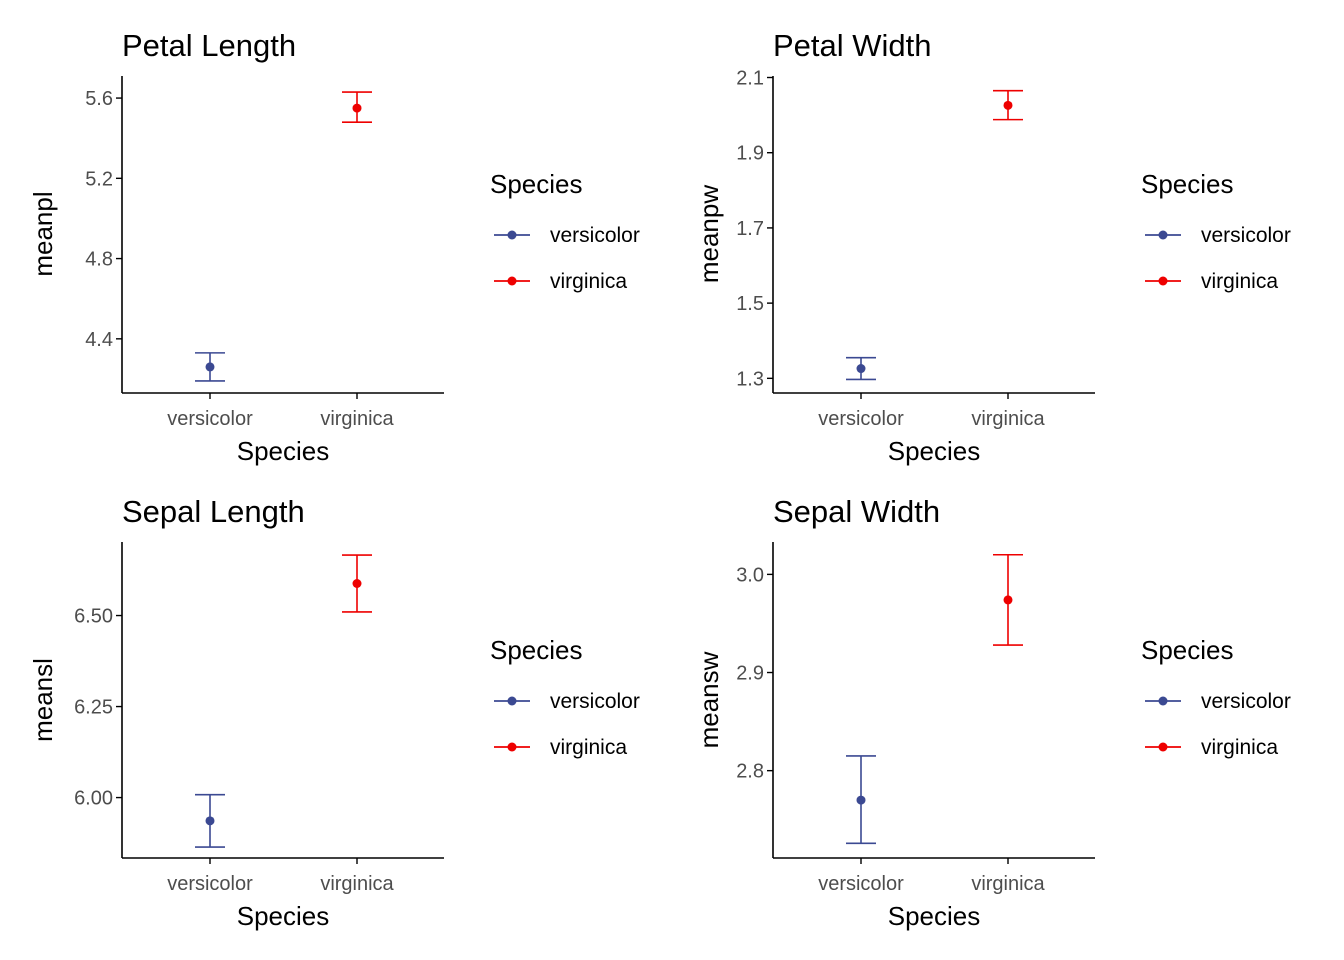  What do you see at coordinates (709, 234) in the screenshot?
I see `y-axis-title: meanpw` at bounding box center [709, 234].